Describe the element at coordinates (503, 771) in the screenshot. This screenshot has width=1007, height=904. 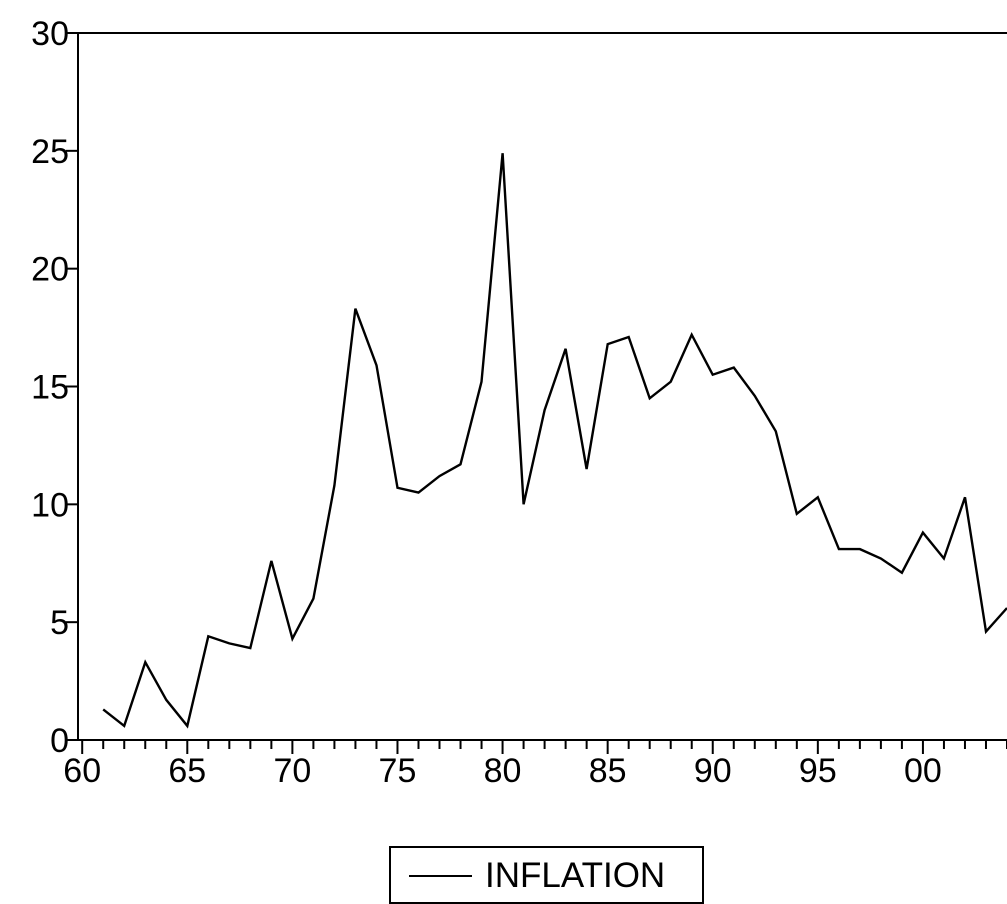
I see `x-tick-label: 80` at that location.